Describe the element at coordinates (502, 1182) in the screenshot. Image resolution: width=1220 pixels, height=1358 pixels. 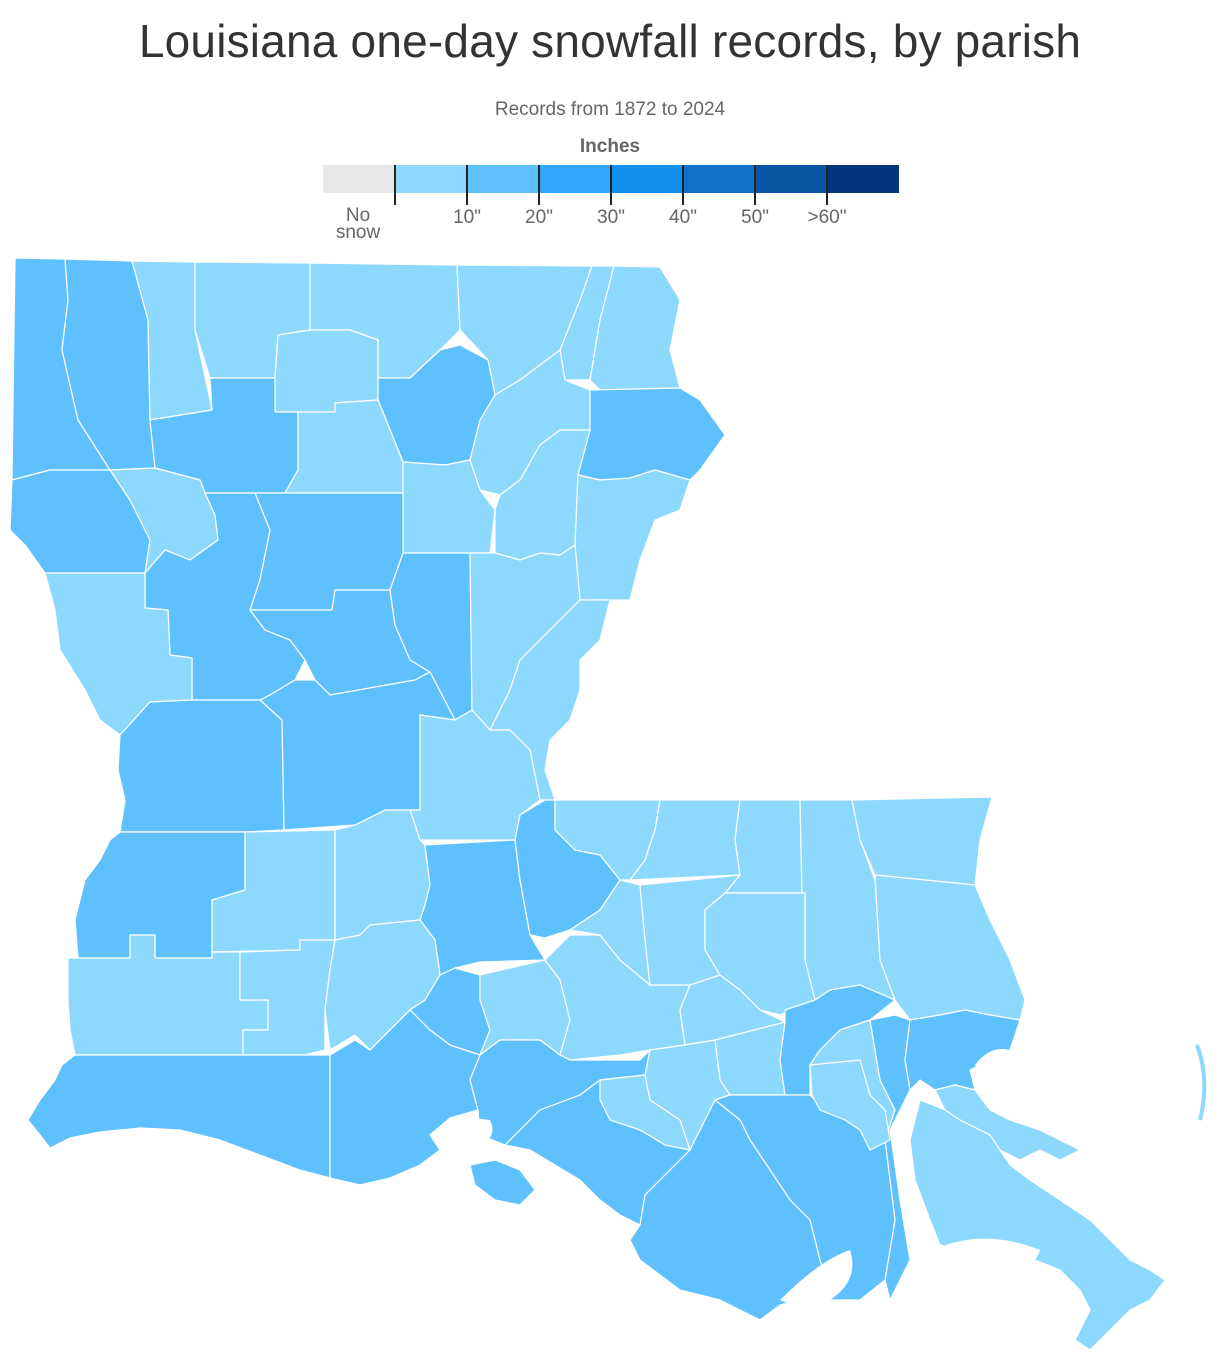
I see `parish-marsh-island` at that location.